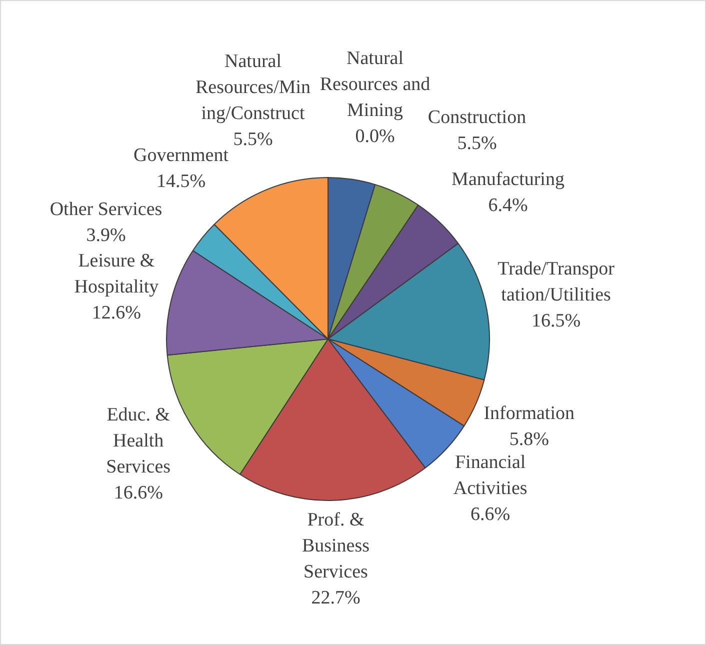  I want to click on slice-label: Trade/Transportation/Utilities, so click(557, 282).